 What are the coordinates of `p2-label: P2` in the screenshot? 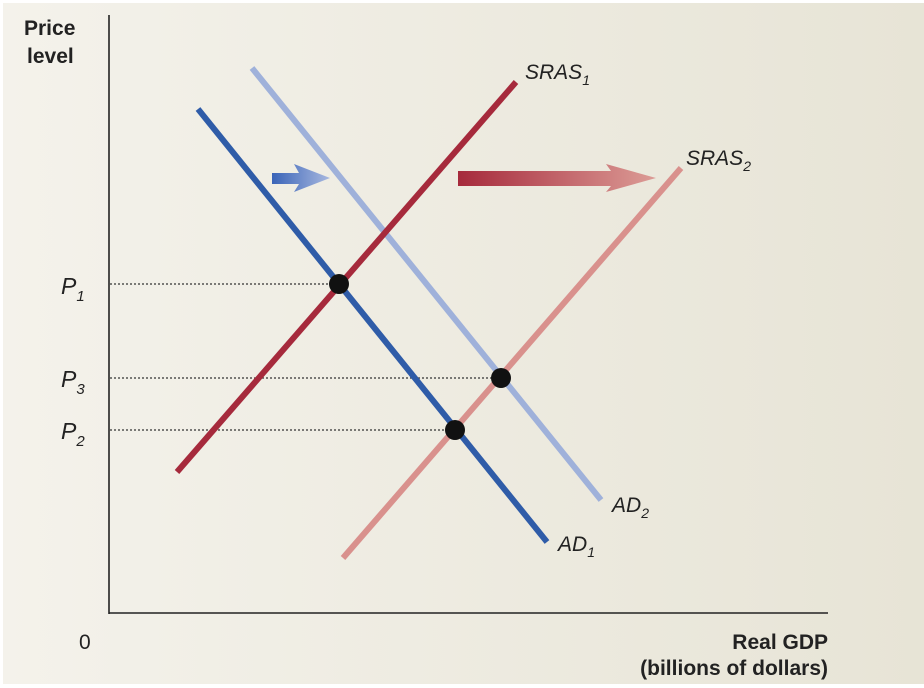 It's located at (73, 434).